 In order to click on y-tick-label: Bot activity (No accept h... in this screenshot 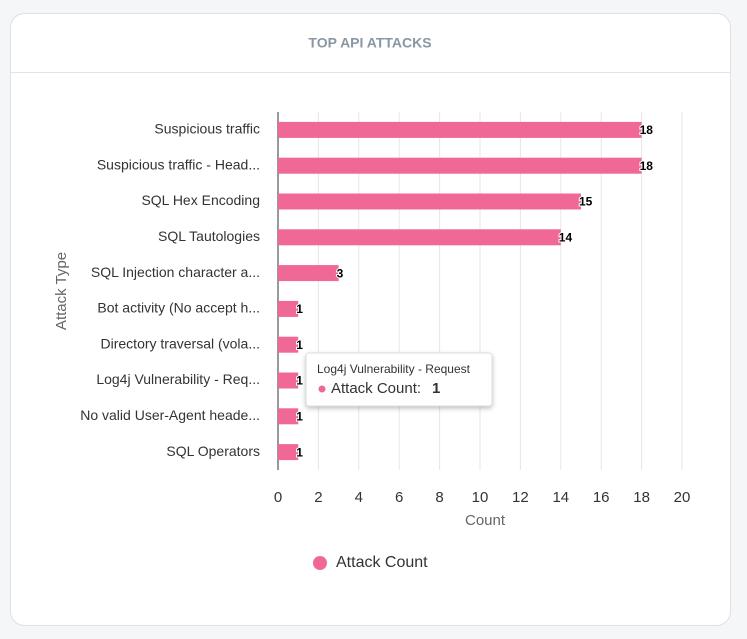, I will do `click(178, 308)`.